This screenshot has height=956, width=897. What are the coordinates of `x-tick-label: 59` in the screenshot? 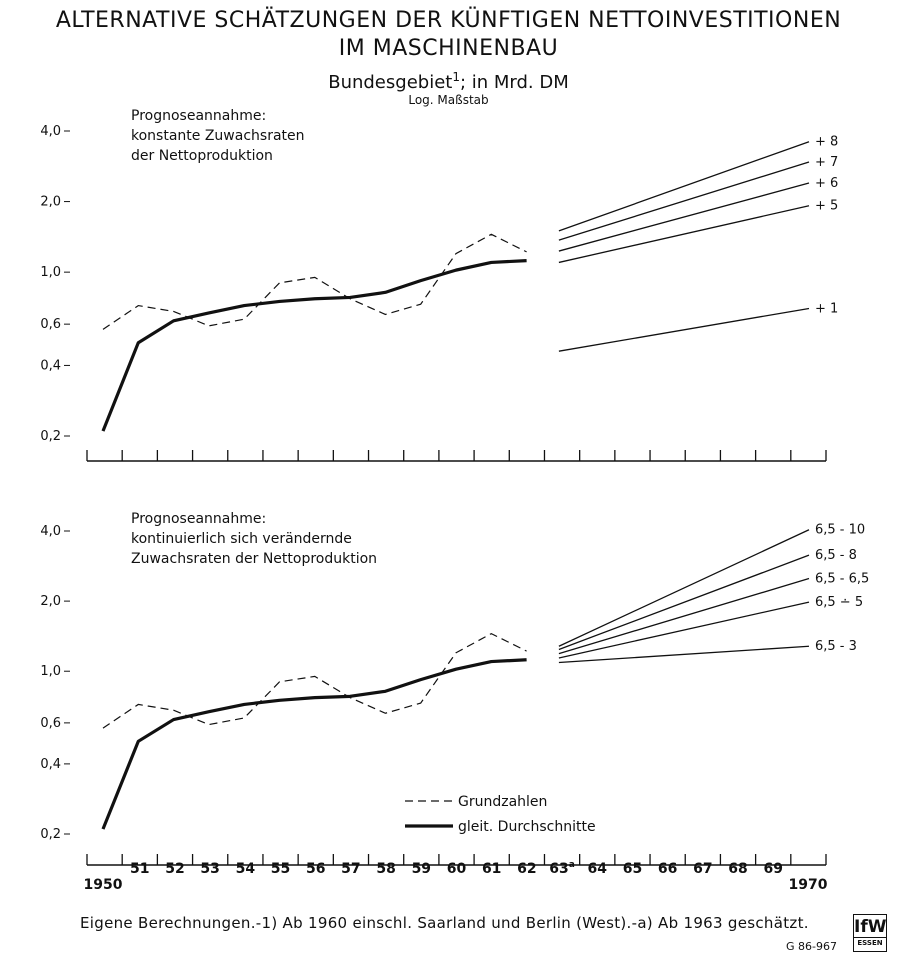 It's located at (421, 869).